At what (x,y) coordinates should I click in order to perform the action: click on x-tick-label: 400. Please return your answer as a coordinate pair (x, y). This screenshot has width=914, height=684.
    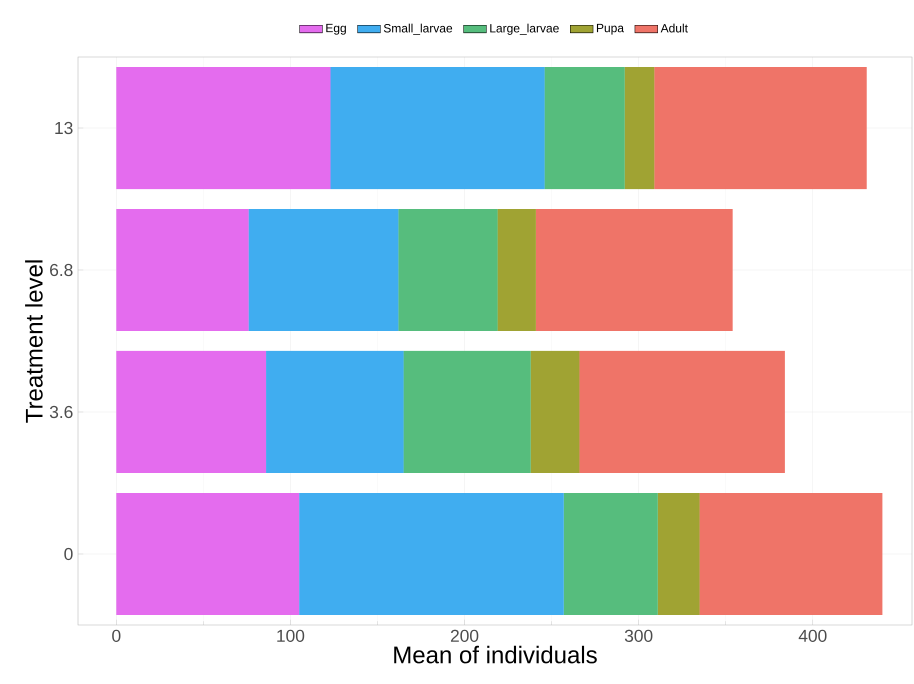
    Looking at the image, I should click on (812, 636).